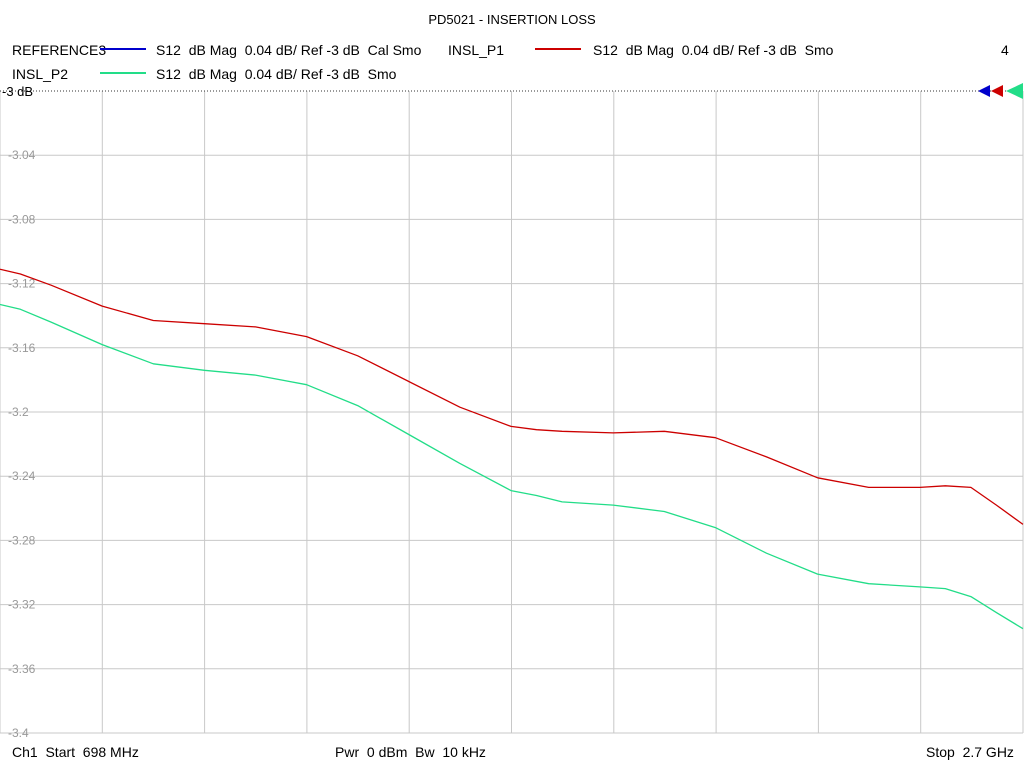  I want to click on reference-markers, so click(1000, 91).